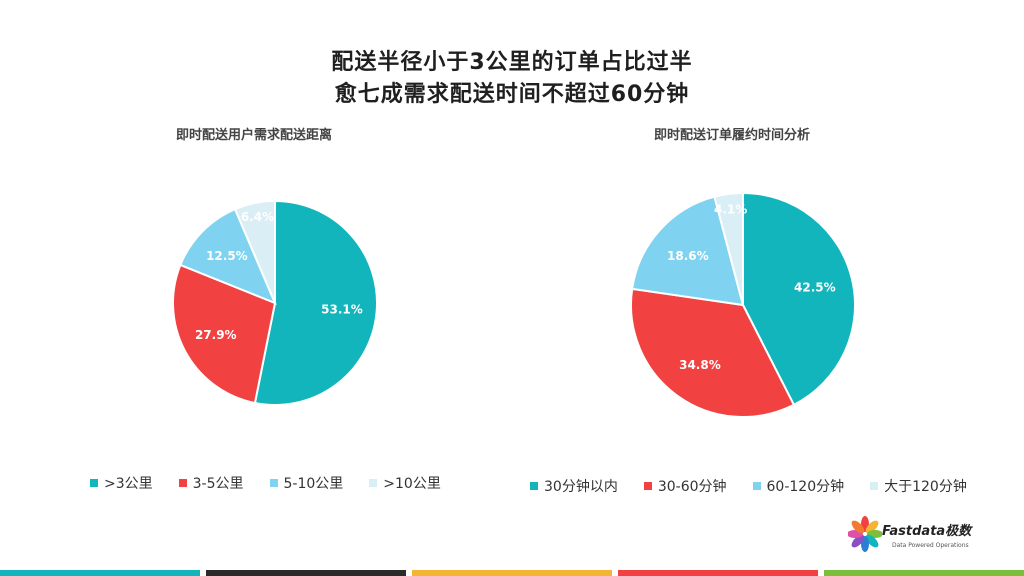  Describe the element at coordinates (815, 288) in the screenshot. I see `chart2-data-label-1: 42.5%` at that location.